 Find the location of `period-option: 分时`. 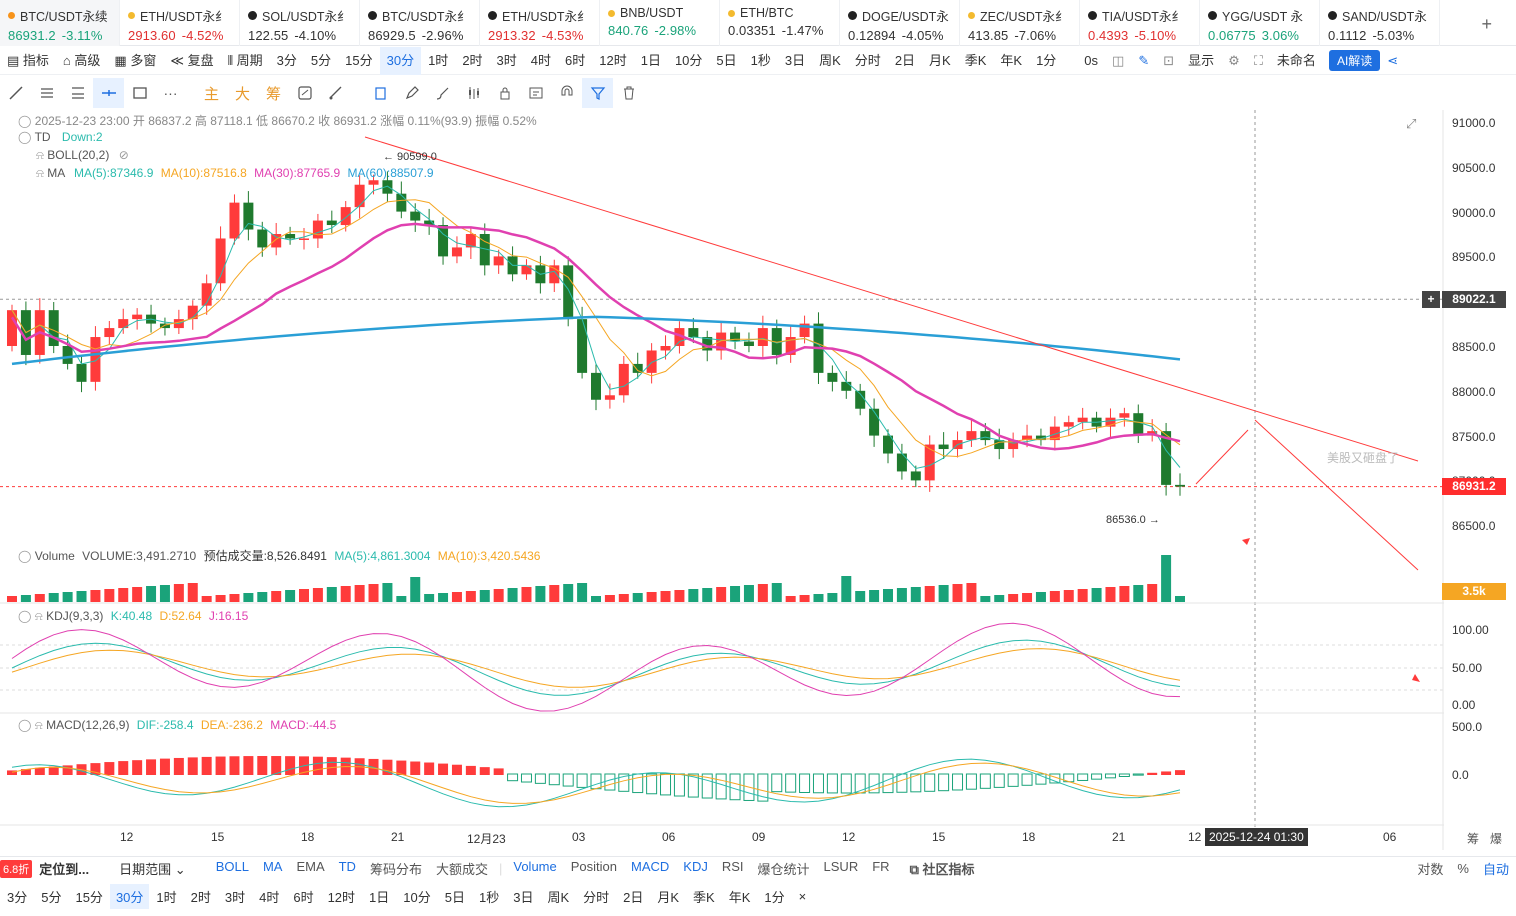

period-option: 分时 is located at coordinates (596, 897).